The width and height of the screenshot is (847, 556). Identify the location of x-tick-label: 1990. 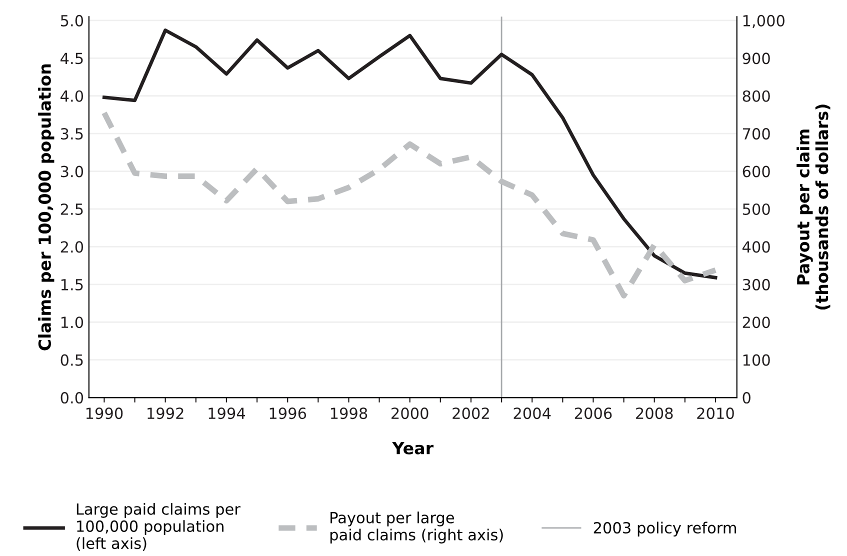
(104, 414).